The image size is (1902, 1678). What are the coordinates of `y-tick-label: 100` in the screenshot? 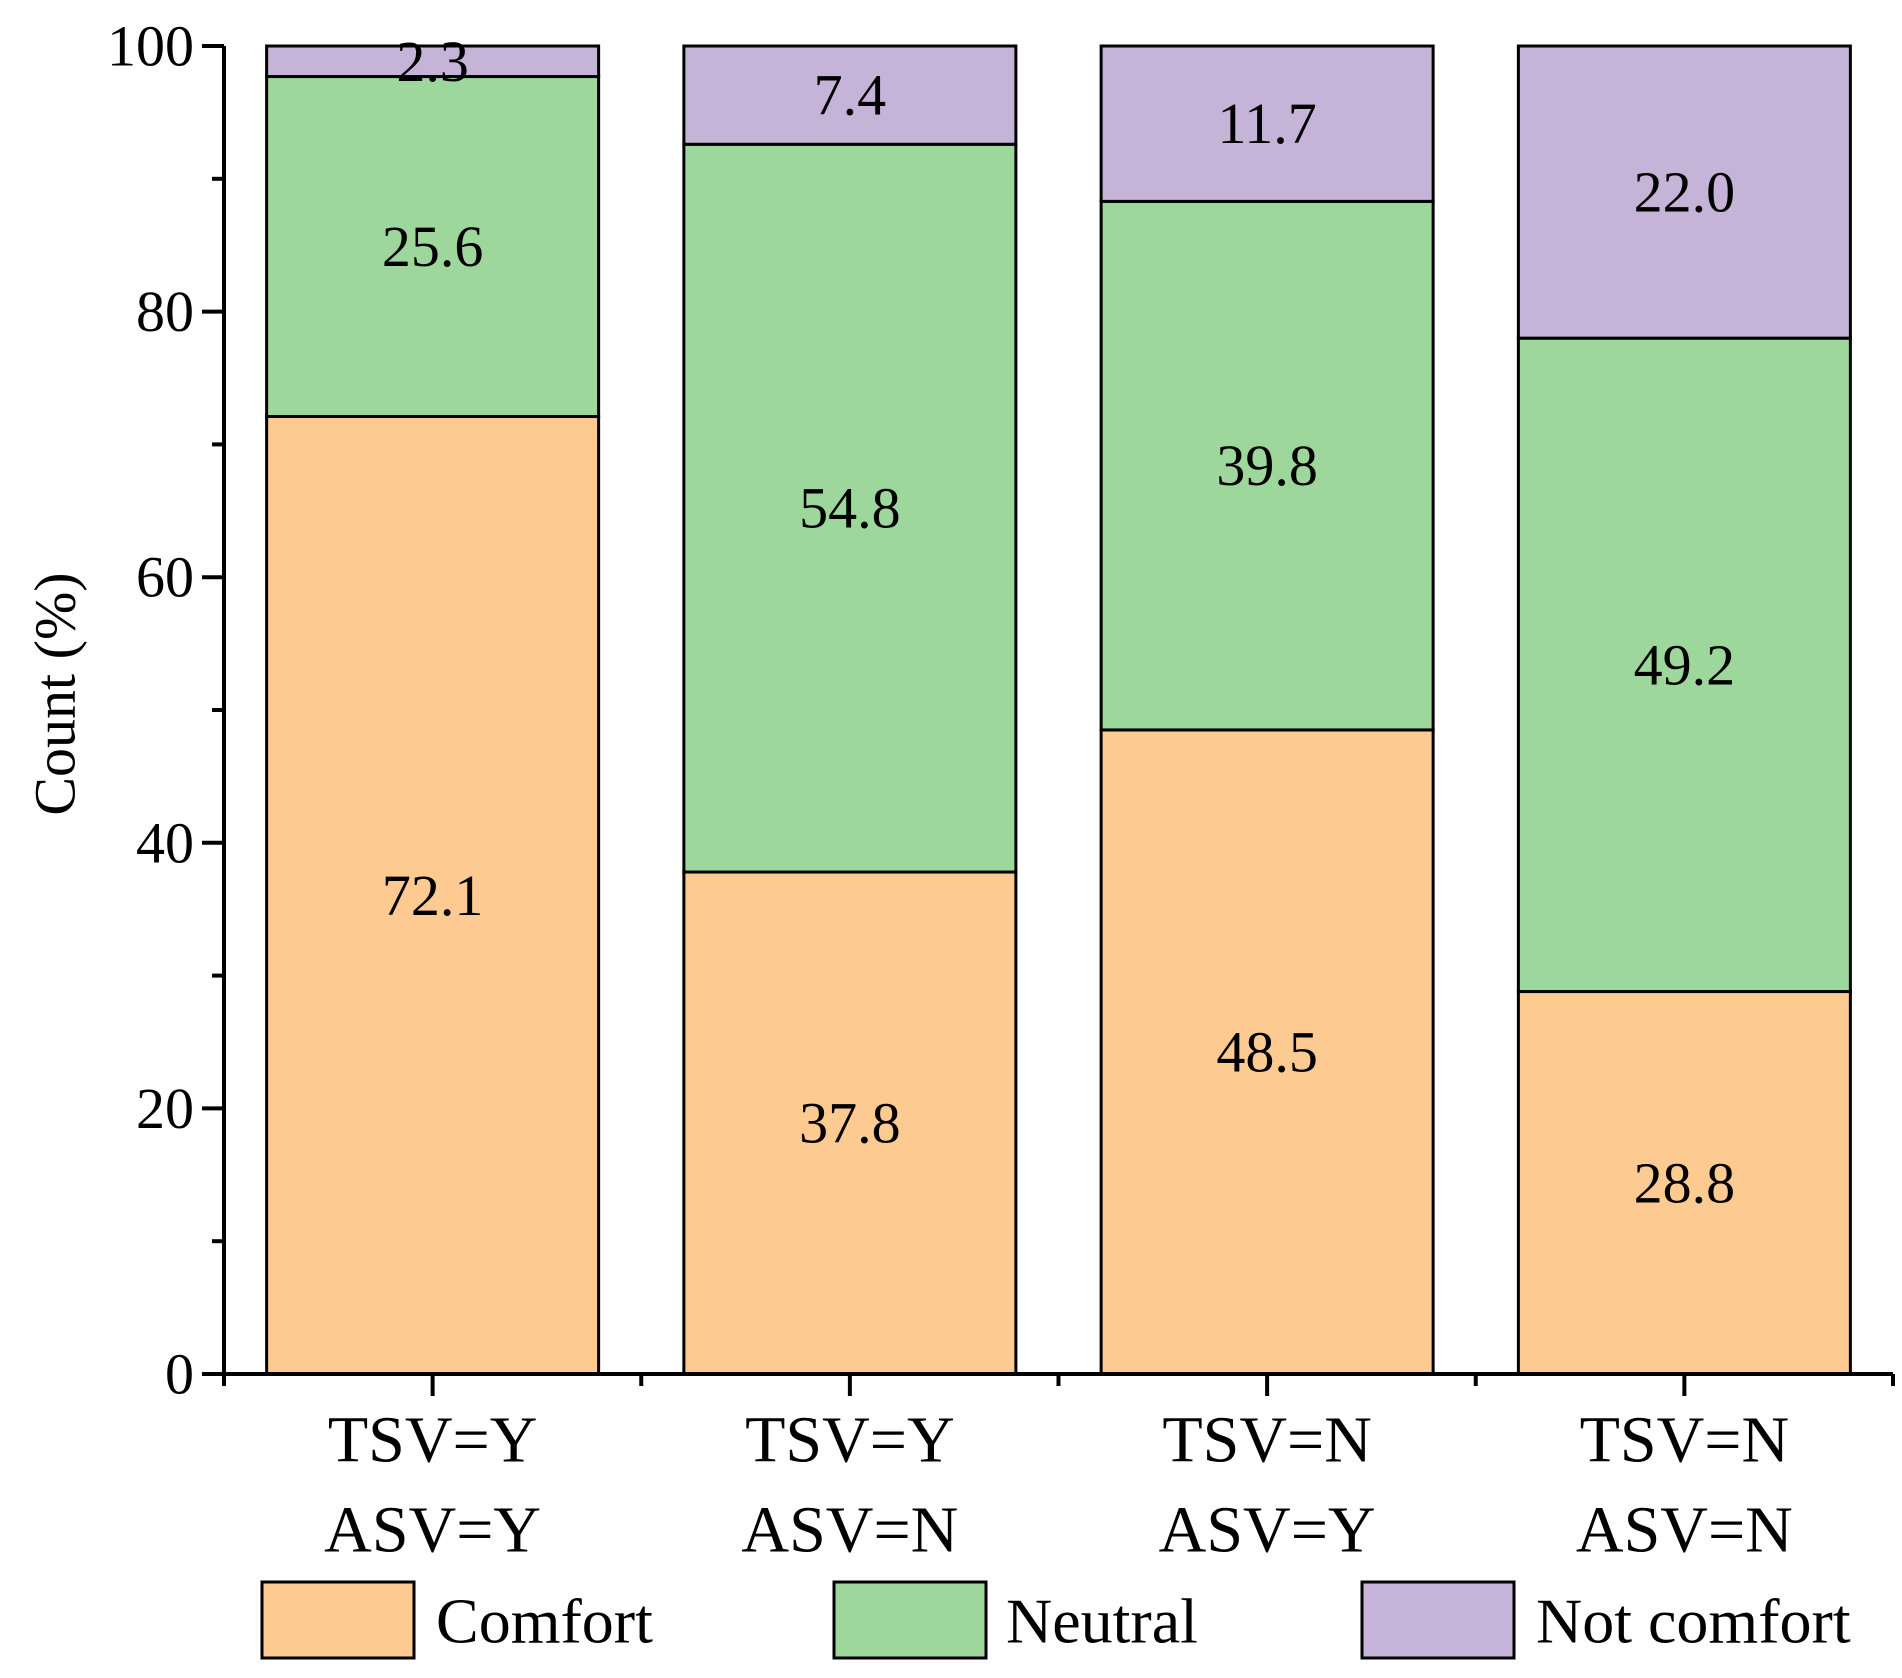 It's located at (150, 46).